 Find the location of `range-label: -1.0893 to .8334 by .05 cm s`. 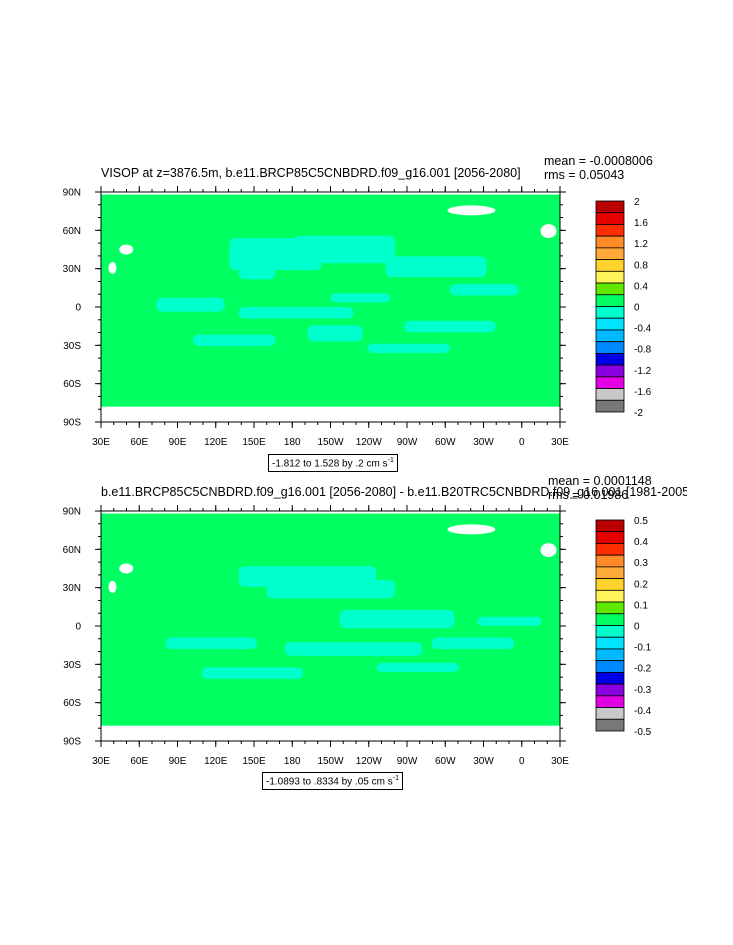

range-label: -1.0893 to .8334 by .05 cm s is located at coordinates (329, 782).